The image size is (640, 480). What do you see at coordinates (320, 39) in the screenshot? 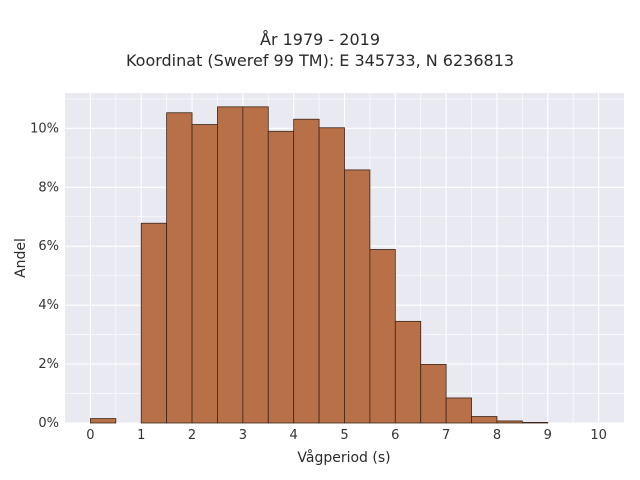
I see `chart-title: År 1979 - 2019` at bounding box center [320, 39].